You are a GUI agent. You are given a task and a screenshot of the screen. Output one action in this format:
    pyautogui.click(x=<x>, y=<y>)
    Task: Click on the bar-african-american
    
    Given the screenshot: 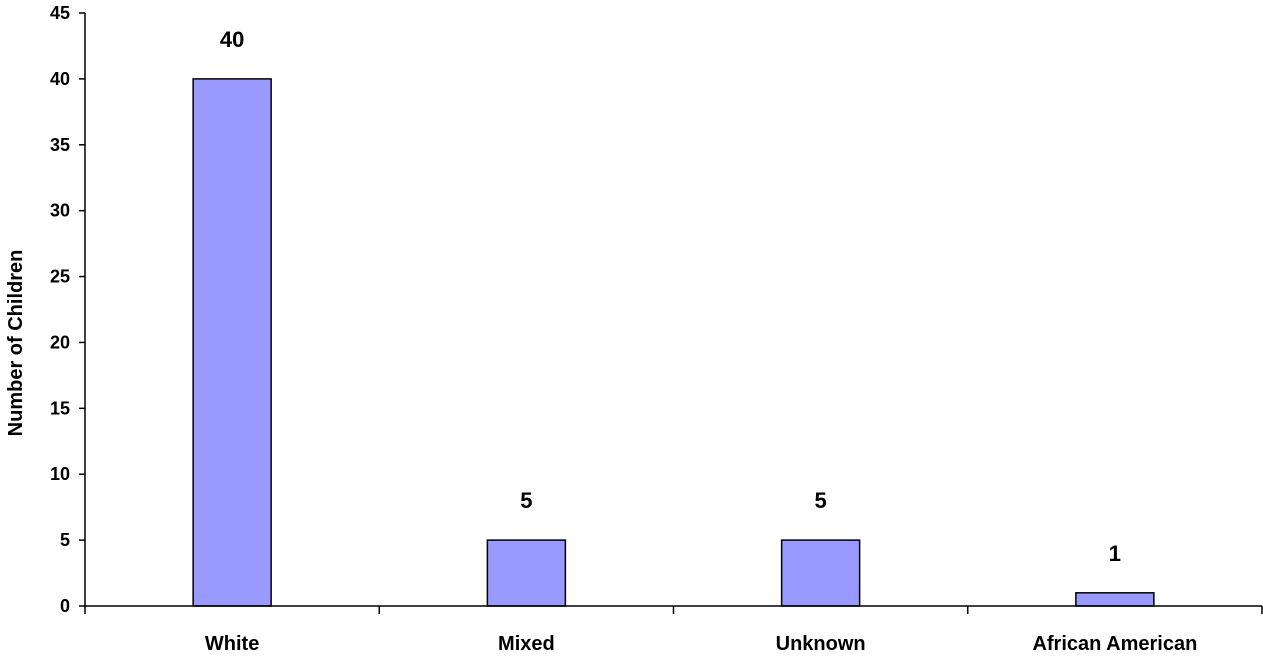 What is the action you would take?
    pyautogui.click(x=1115, y=599)
    